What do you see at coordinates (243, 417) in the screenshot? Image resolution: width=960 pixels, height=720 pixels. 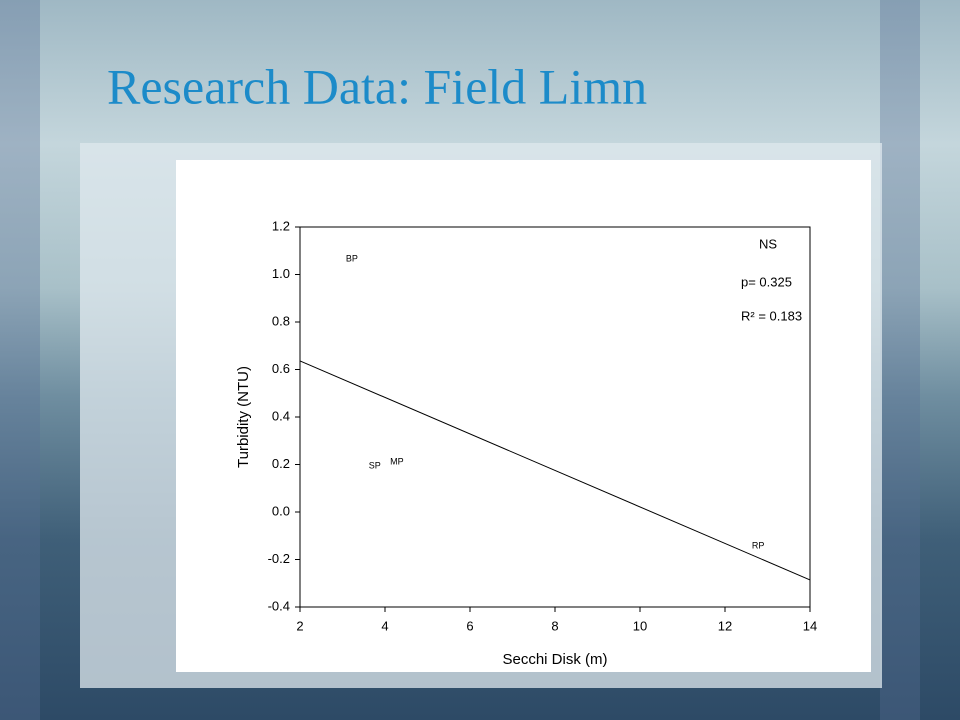 I see `y-axis-label: Turbidity (NTU)` at bounding box center [243, 417].